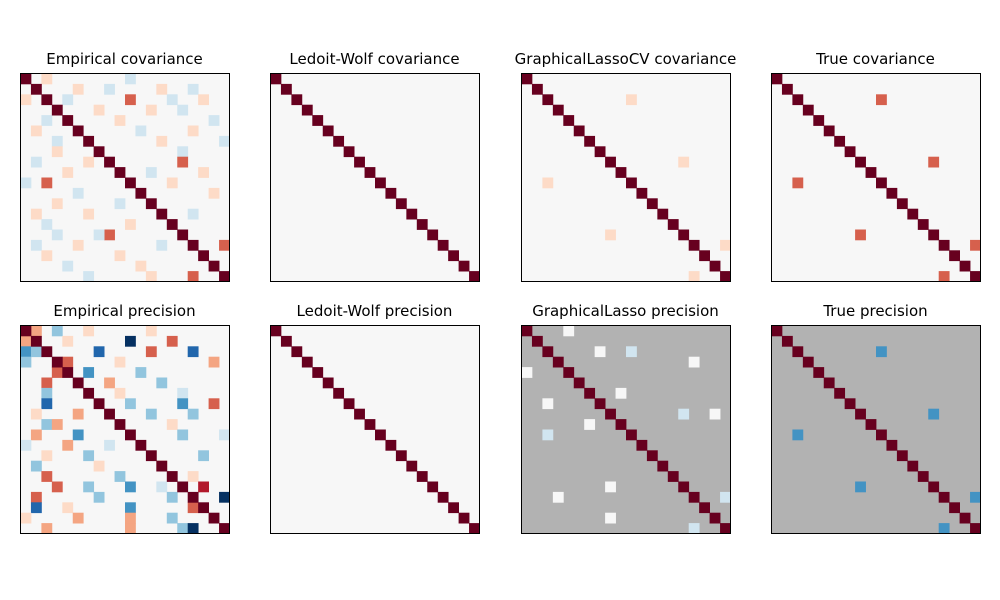 Image resolution: width=1000 pixels, height=600 pixels. I want to click on panel-ledoit-wolf-precision: Ledoit-Wolf precision, so click(375, 418).